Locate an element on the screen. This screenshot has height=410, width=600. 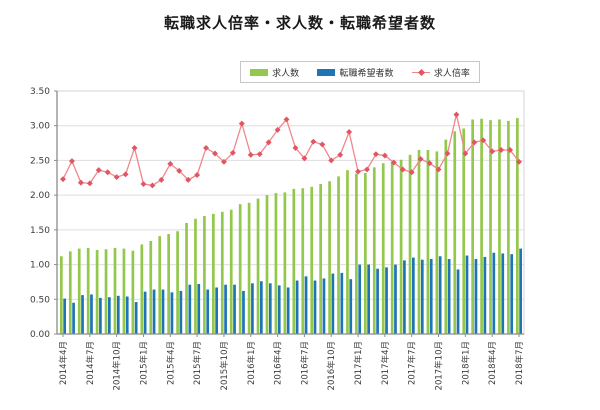
svg-text: 1.50 is located at coordinates (40, 231).